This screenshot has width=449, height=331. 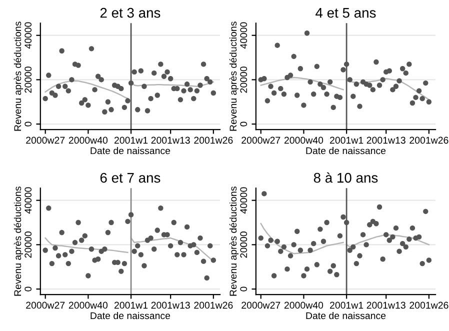 What do you see at coordinates (19, 76) in the screenshot?
I see `y-axis-title: Revenu après déductions` at bounding box center [19, 76].